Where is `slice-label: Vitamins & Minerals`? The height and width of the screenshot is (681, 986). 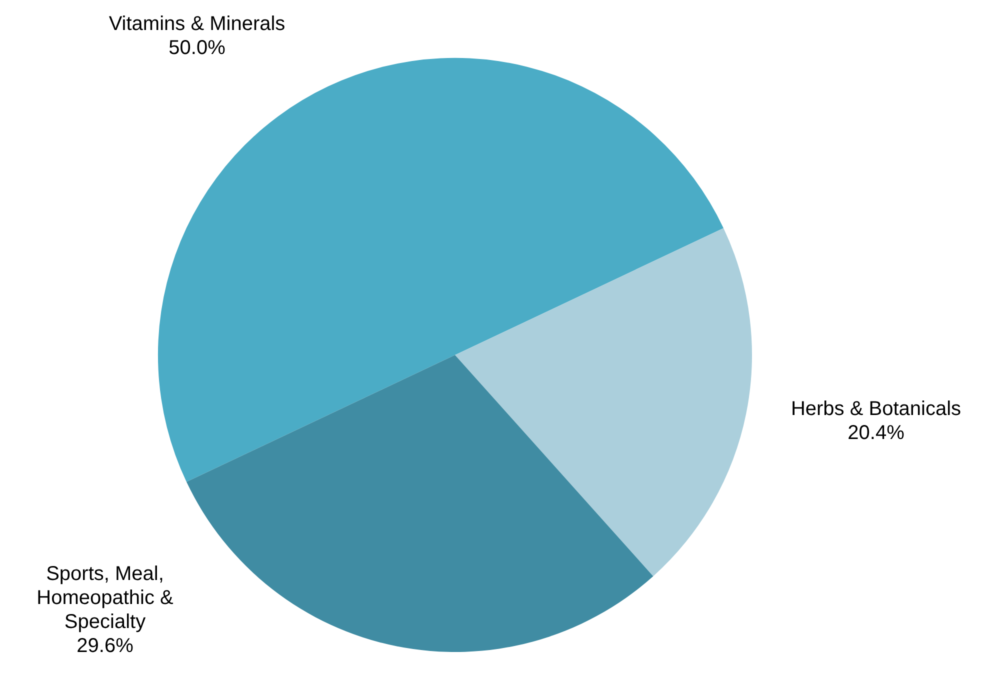 slice-label: Vitamins & Minerals is located at coordinates (197, 24).